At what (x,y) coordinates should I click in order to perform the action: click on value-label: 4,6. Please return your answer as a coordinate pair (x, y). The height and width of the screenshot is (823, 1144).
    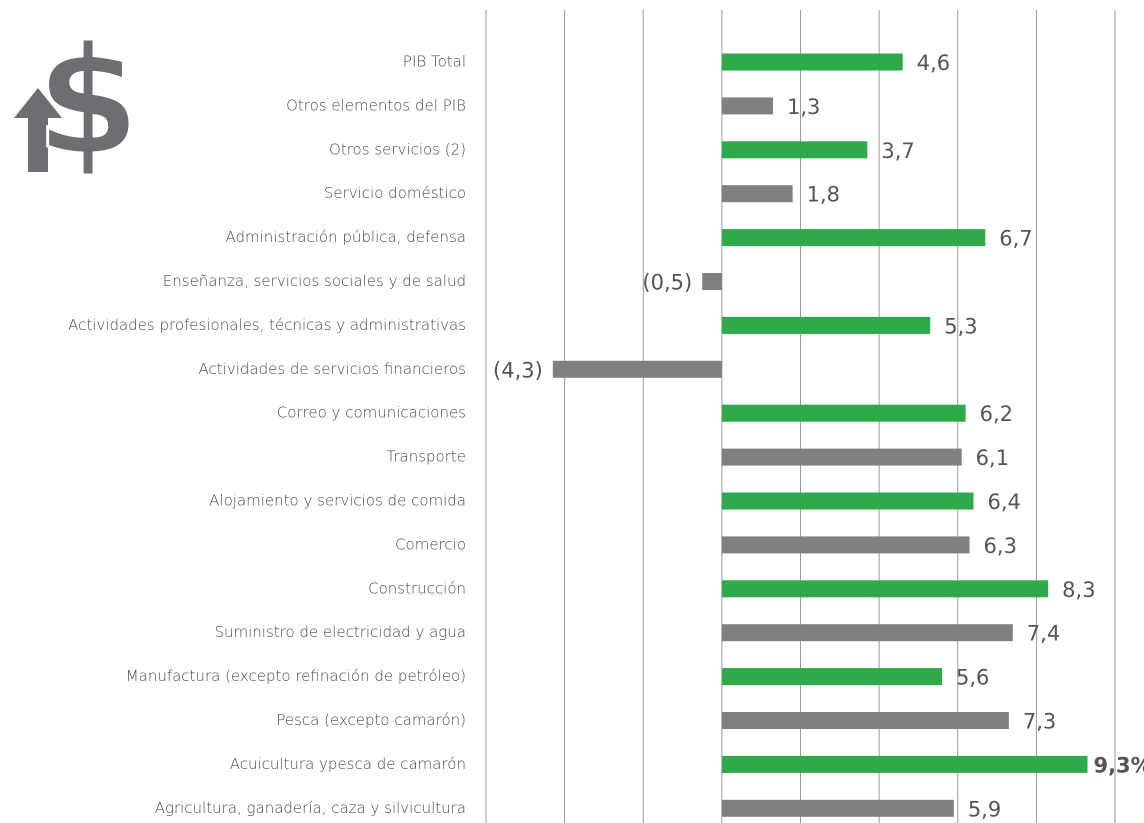
    Looking at the image, I should click on (933, 63).